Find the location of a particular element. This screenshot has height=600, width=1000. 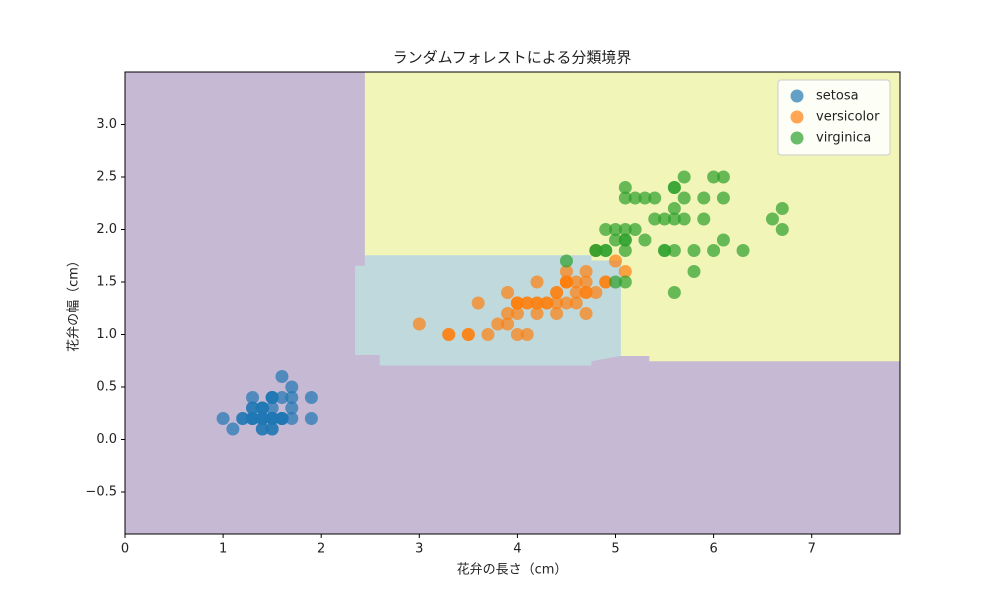

x-tick-label: 3 is located at coordinates (419, 549).